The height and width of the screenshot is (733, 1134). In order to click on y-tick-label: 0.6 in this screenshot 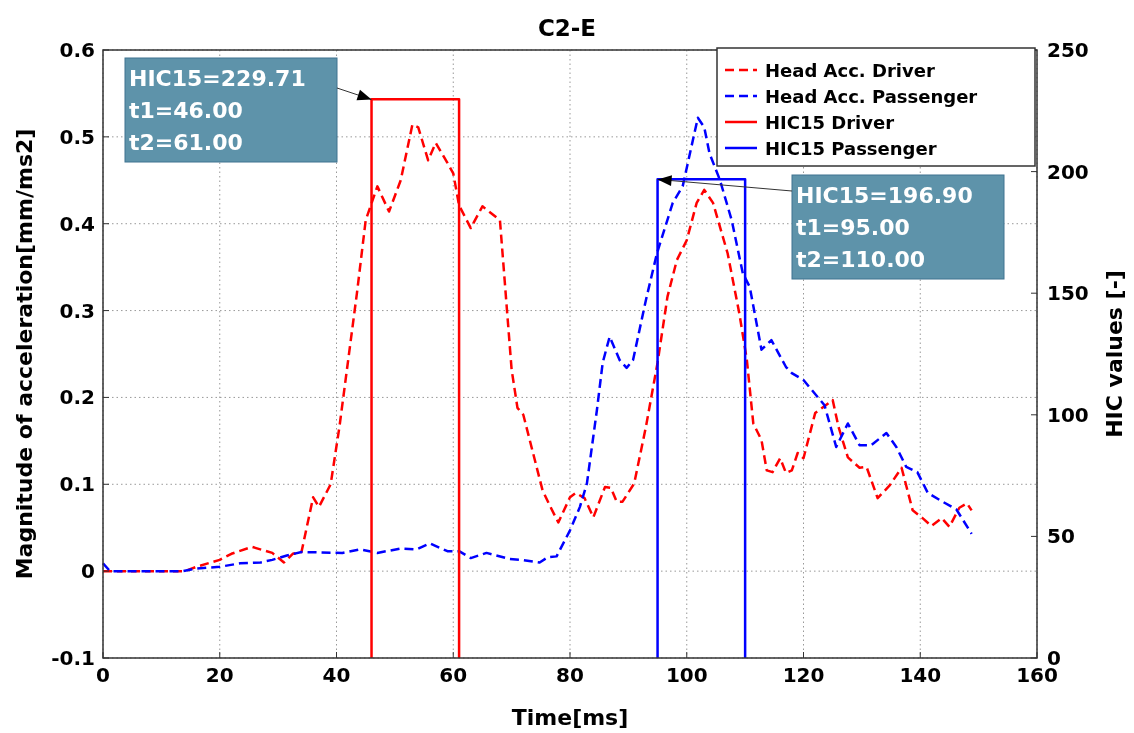, I will do `click(77, 50)`.